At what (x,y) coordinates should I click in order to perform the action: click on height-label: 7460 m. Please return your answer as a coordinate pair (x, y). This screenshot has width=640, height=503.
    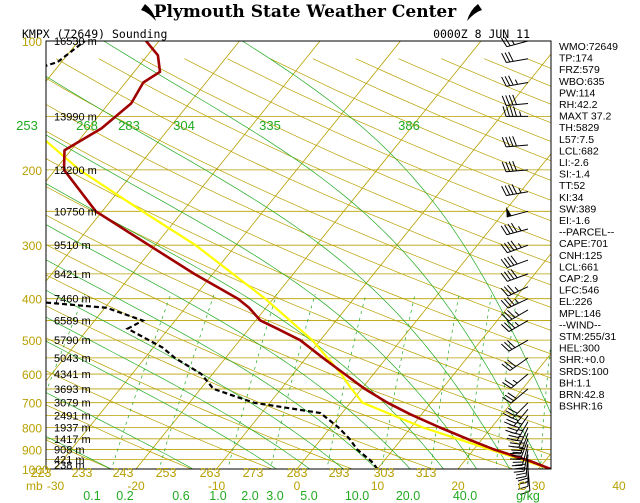
    Looking at the image, I should click on (72, 300).